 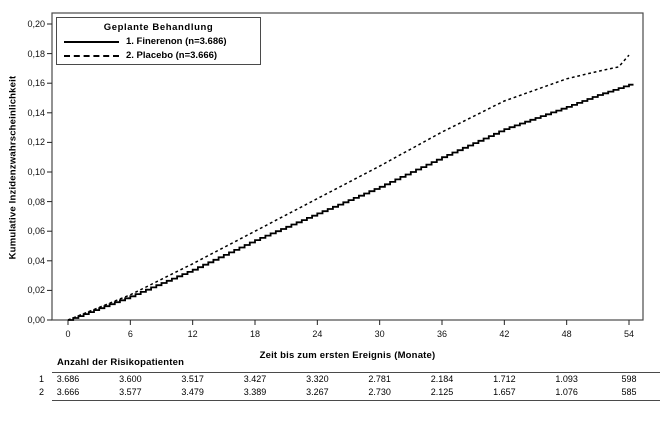 What do you see at coordinates (158, 27) in the screenshot?
I see `legend-title: Geplante Behandlung` at bounding box center [158, 27].